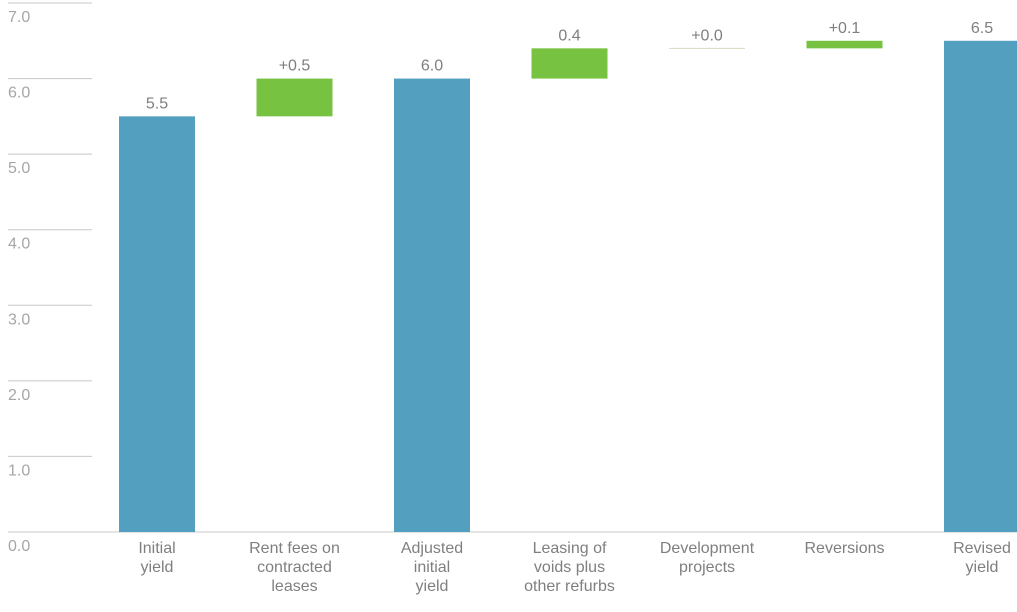  I want to click on data-label-1: +0.5, so click(295, 66).